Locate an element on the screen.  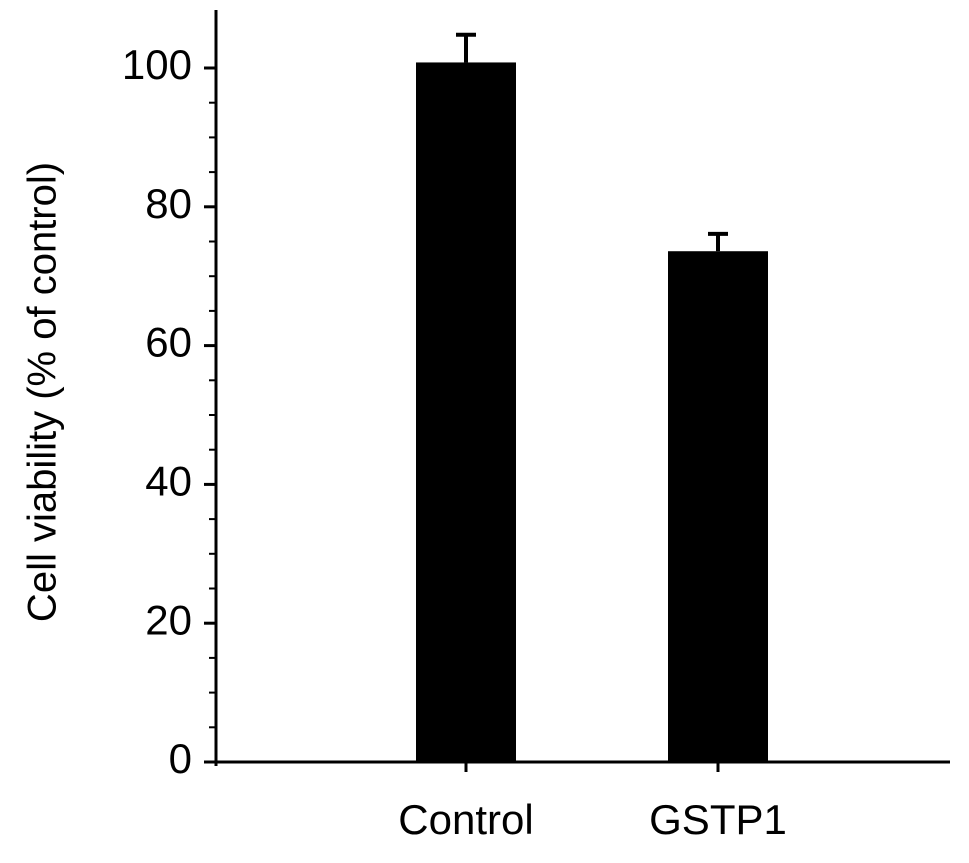
y-axis-title: Cell viability (% of control) is located at coordinates (43, 392).